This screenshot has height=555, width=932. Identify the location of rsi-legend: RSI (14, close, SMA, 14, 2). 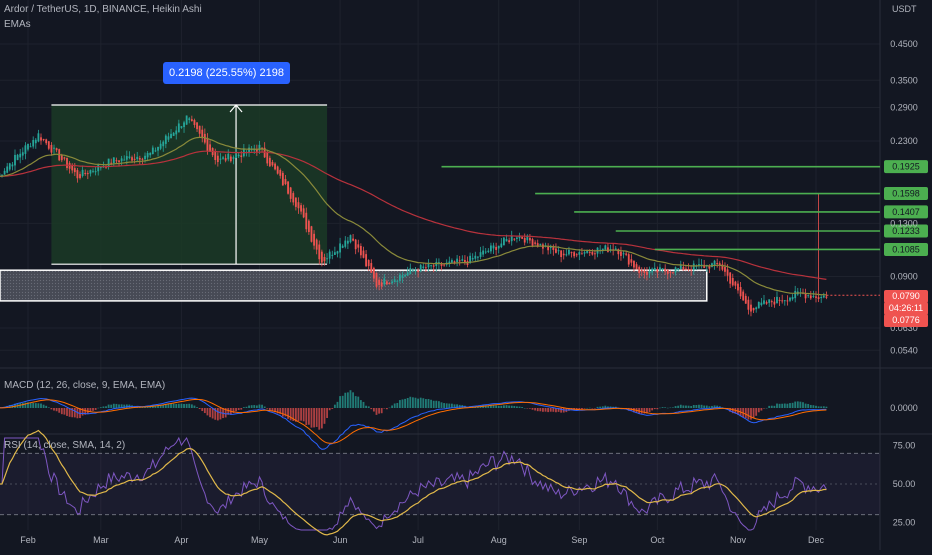
(64, 445).